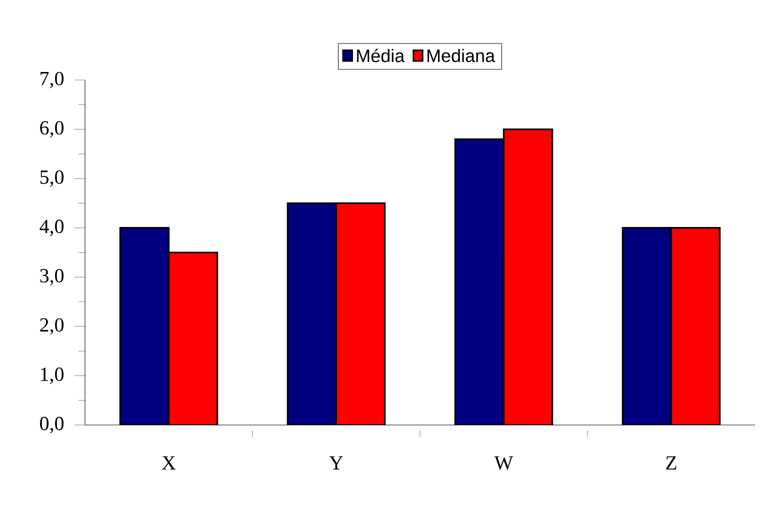  Describe the element at coordinates (52, 129) in the screenshot. I see `y-tick-label: 6,0` at that location.